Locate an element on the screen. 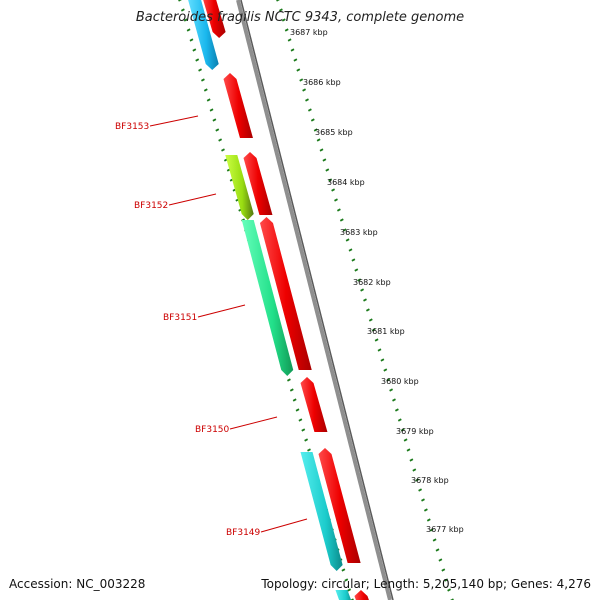  gene-label: BF3151 is located at coordinates (180, 318).